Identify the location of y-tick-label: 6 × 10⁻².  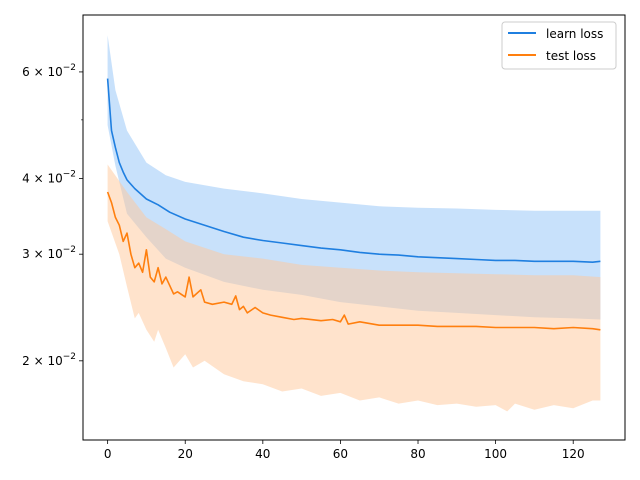
(49, 71).